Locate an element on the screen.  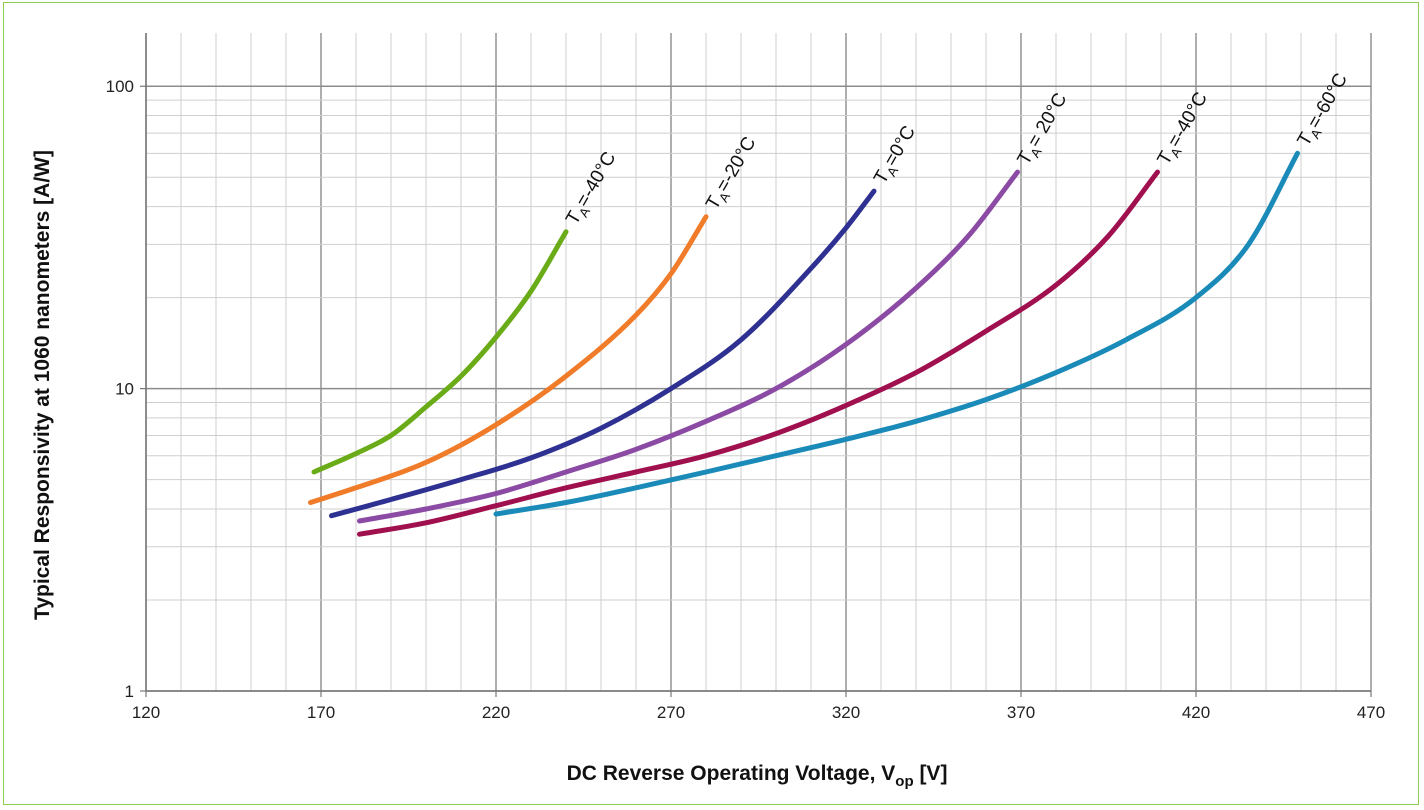
series-label-1: TA=-40°C is located at coordinates (592, 188).